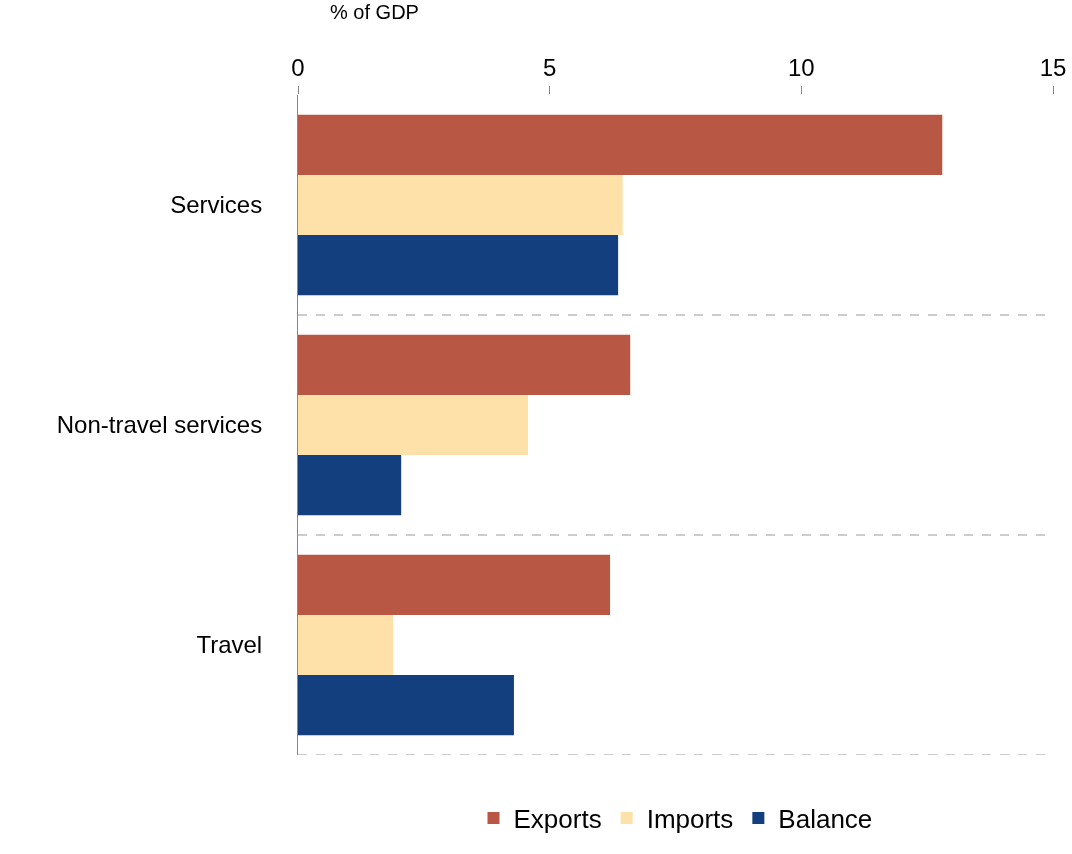 This screenshot has height=854, width=1072. Describe the element at coordinates (1053, 68) in the screenshot. I see `x-tick-label: 15` at that location.